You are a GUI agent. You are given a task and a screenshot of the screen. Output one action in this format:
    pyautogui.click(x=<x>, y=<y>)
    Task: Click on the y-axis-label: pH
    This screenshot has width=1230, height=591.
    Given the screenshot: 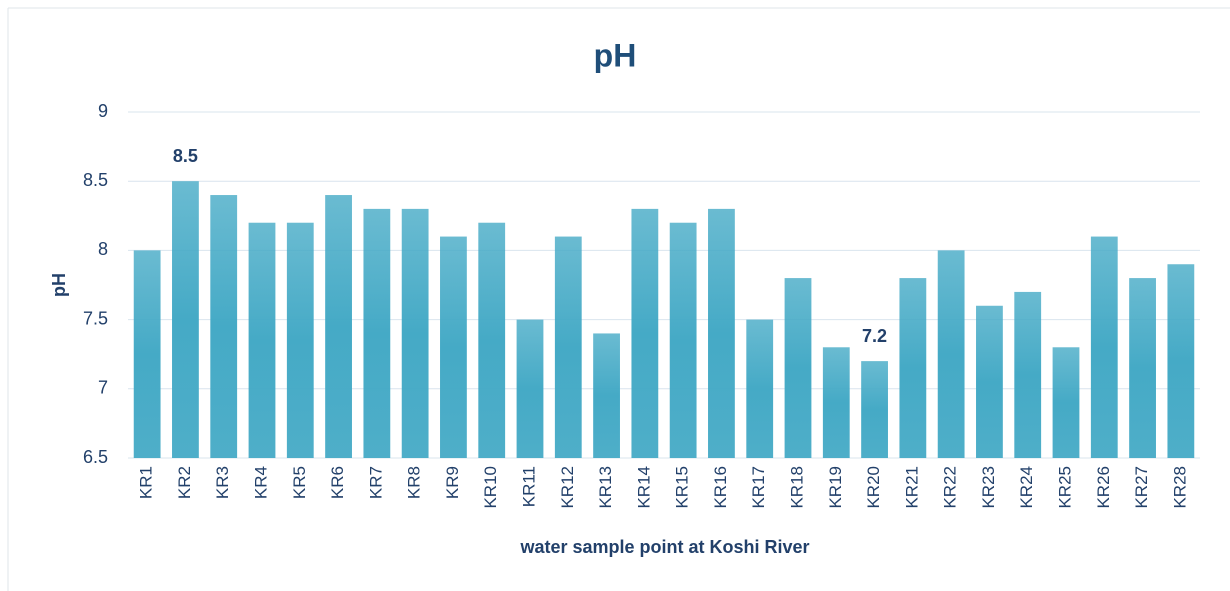 What is the action you would take?
    pyautogui.click(x=59, y=285)
    